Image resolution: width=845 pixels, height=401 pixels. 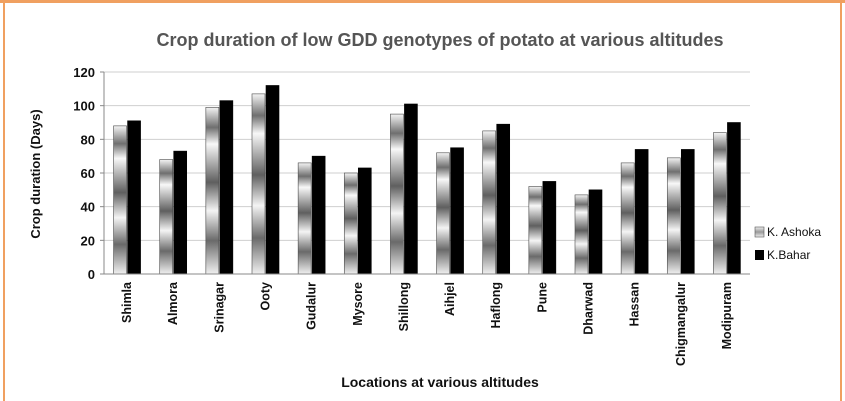 What do you see at coordinates (4, 200) in the screenshot?
I see `frame-left-border` at bounding box center [4, 200].